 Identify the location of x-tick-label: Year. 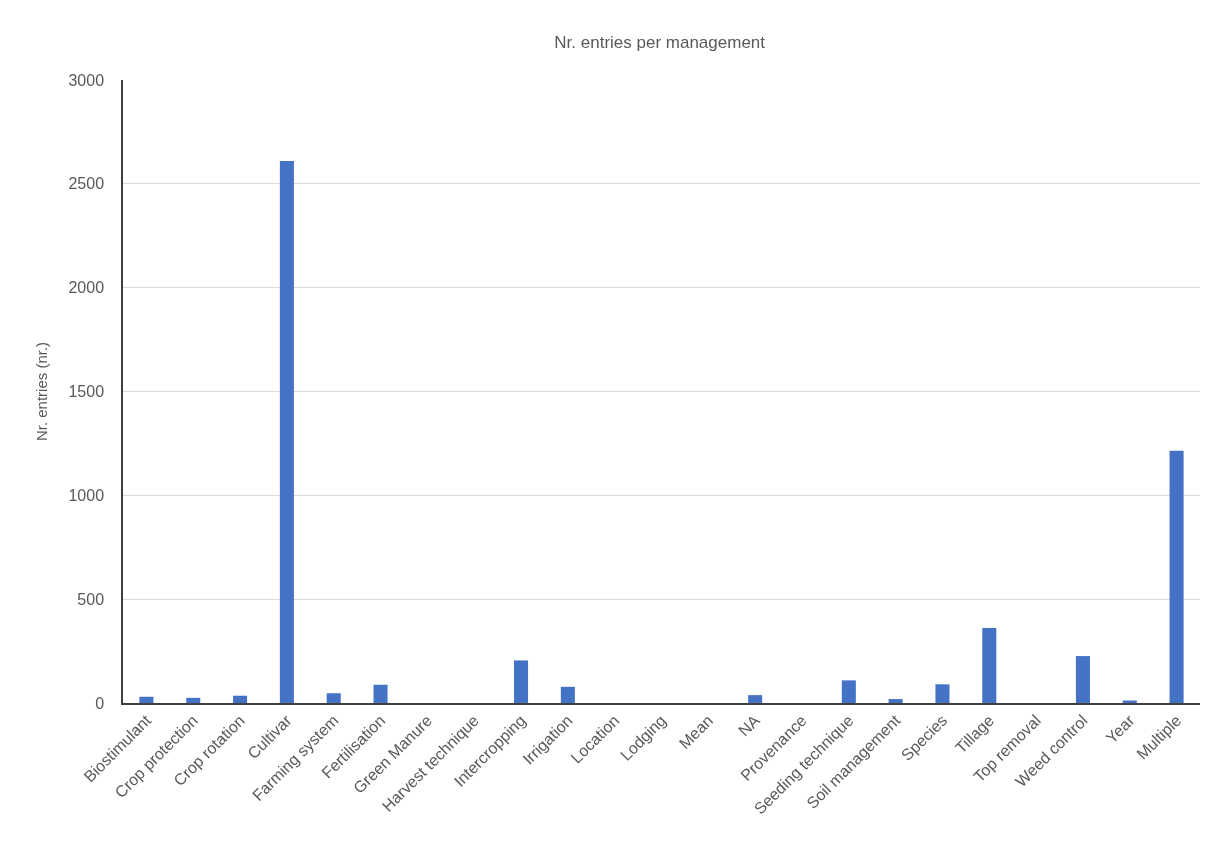
(1120, 729).